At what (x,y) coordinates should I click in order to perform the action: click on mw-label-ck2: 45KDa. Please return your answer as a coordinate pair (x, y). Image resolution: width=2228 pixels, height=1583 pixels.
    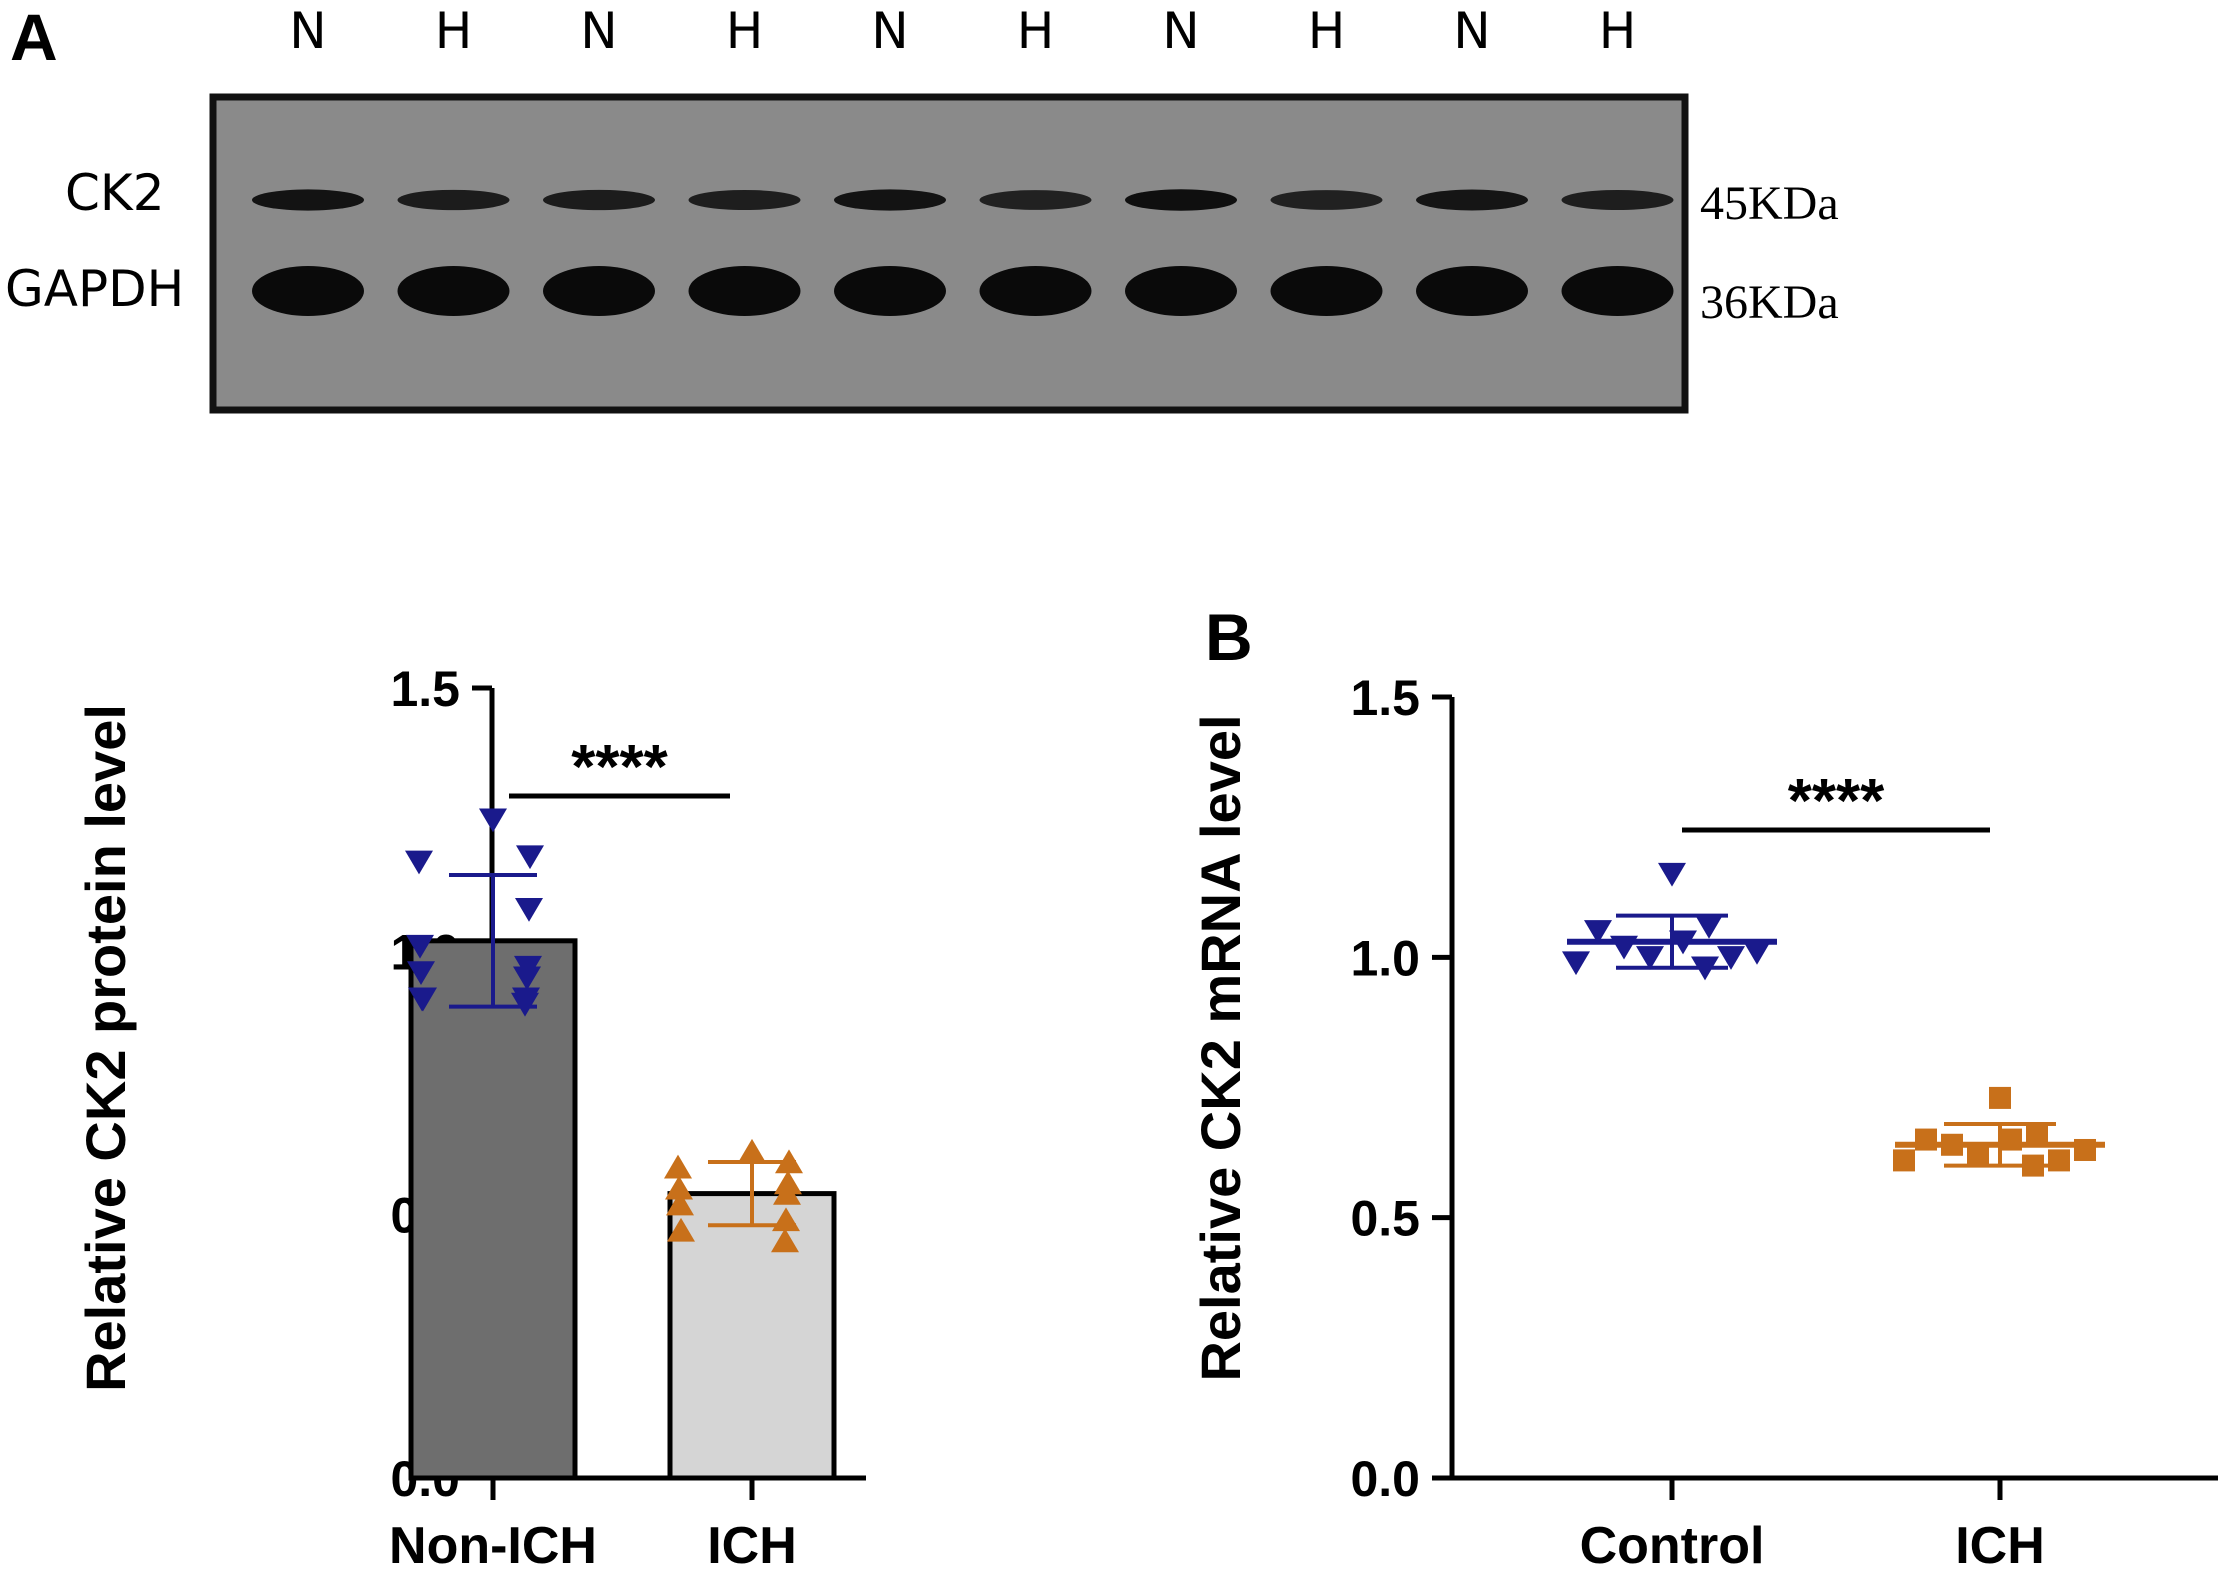
    Looking at the image, I should click on (1769, 203).